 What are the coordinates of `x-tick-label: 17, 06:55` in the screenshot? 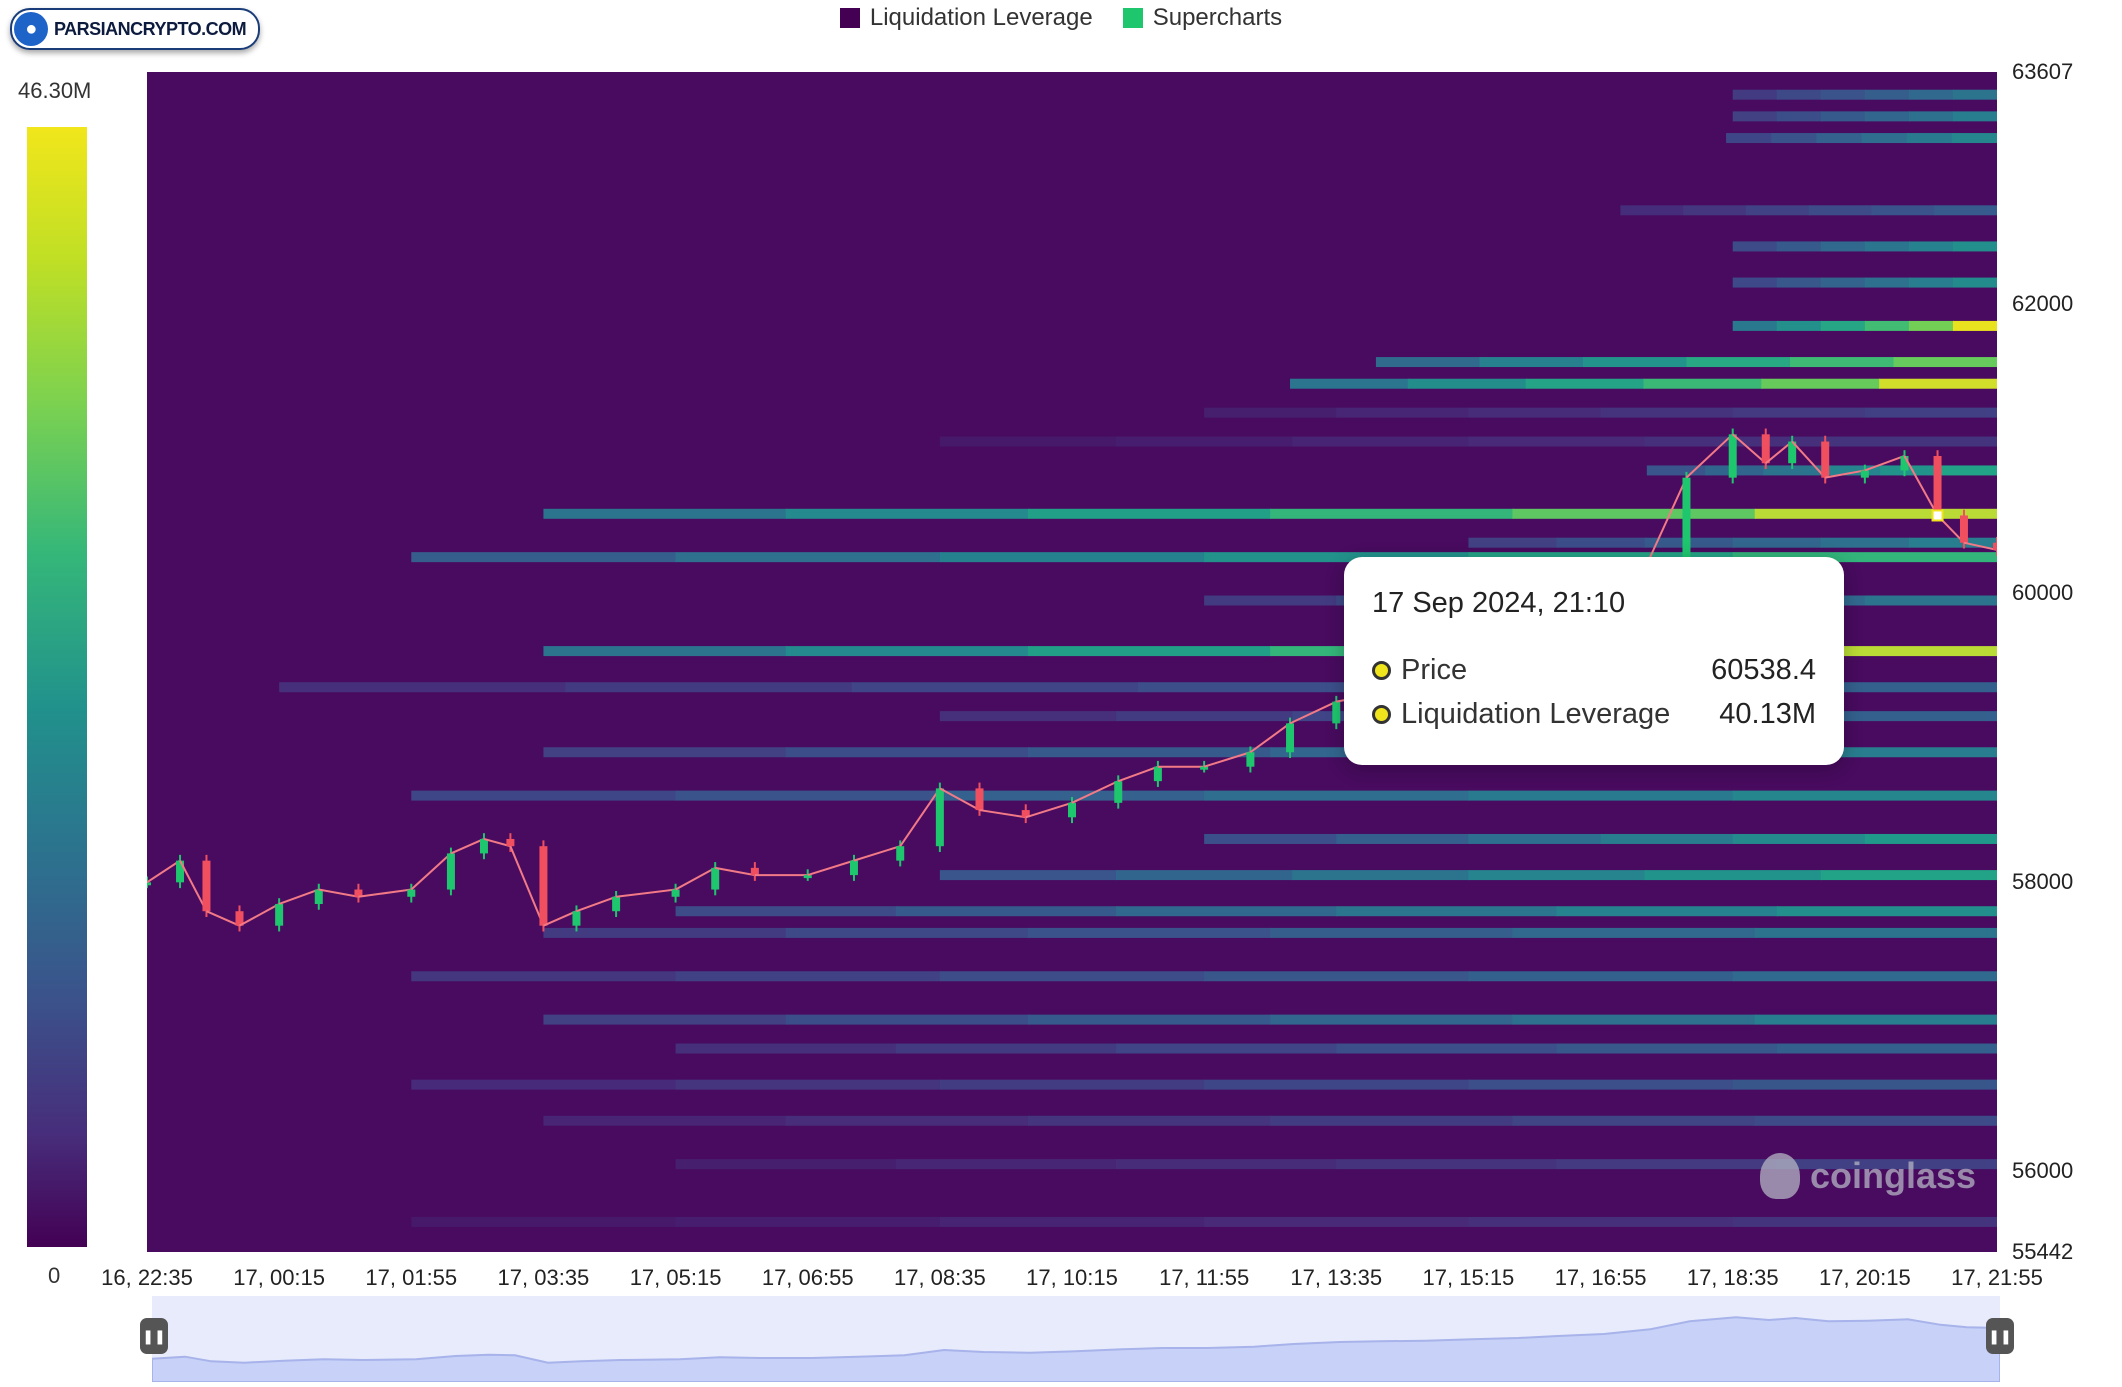 It's located at (807, 1277).